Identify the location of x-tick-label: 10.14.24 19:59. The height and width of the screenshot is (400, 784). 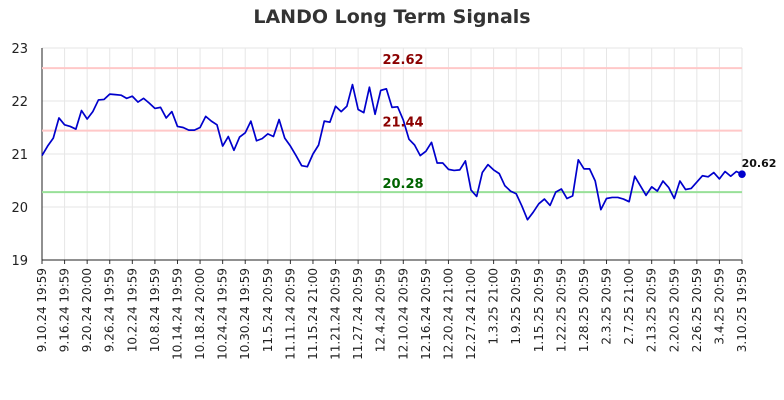
(177, 314).